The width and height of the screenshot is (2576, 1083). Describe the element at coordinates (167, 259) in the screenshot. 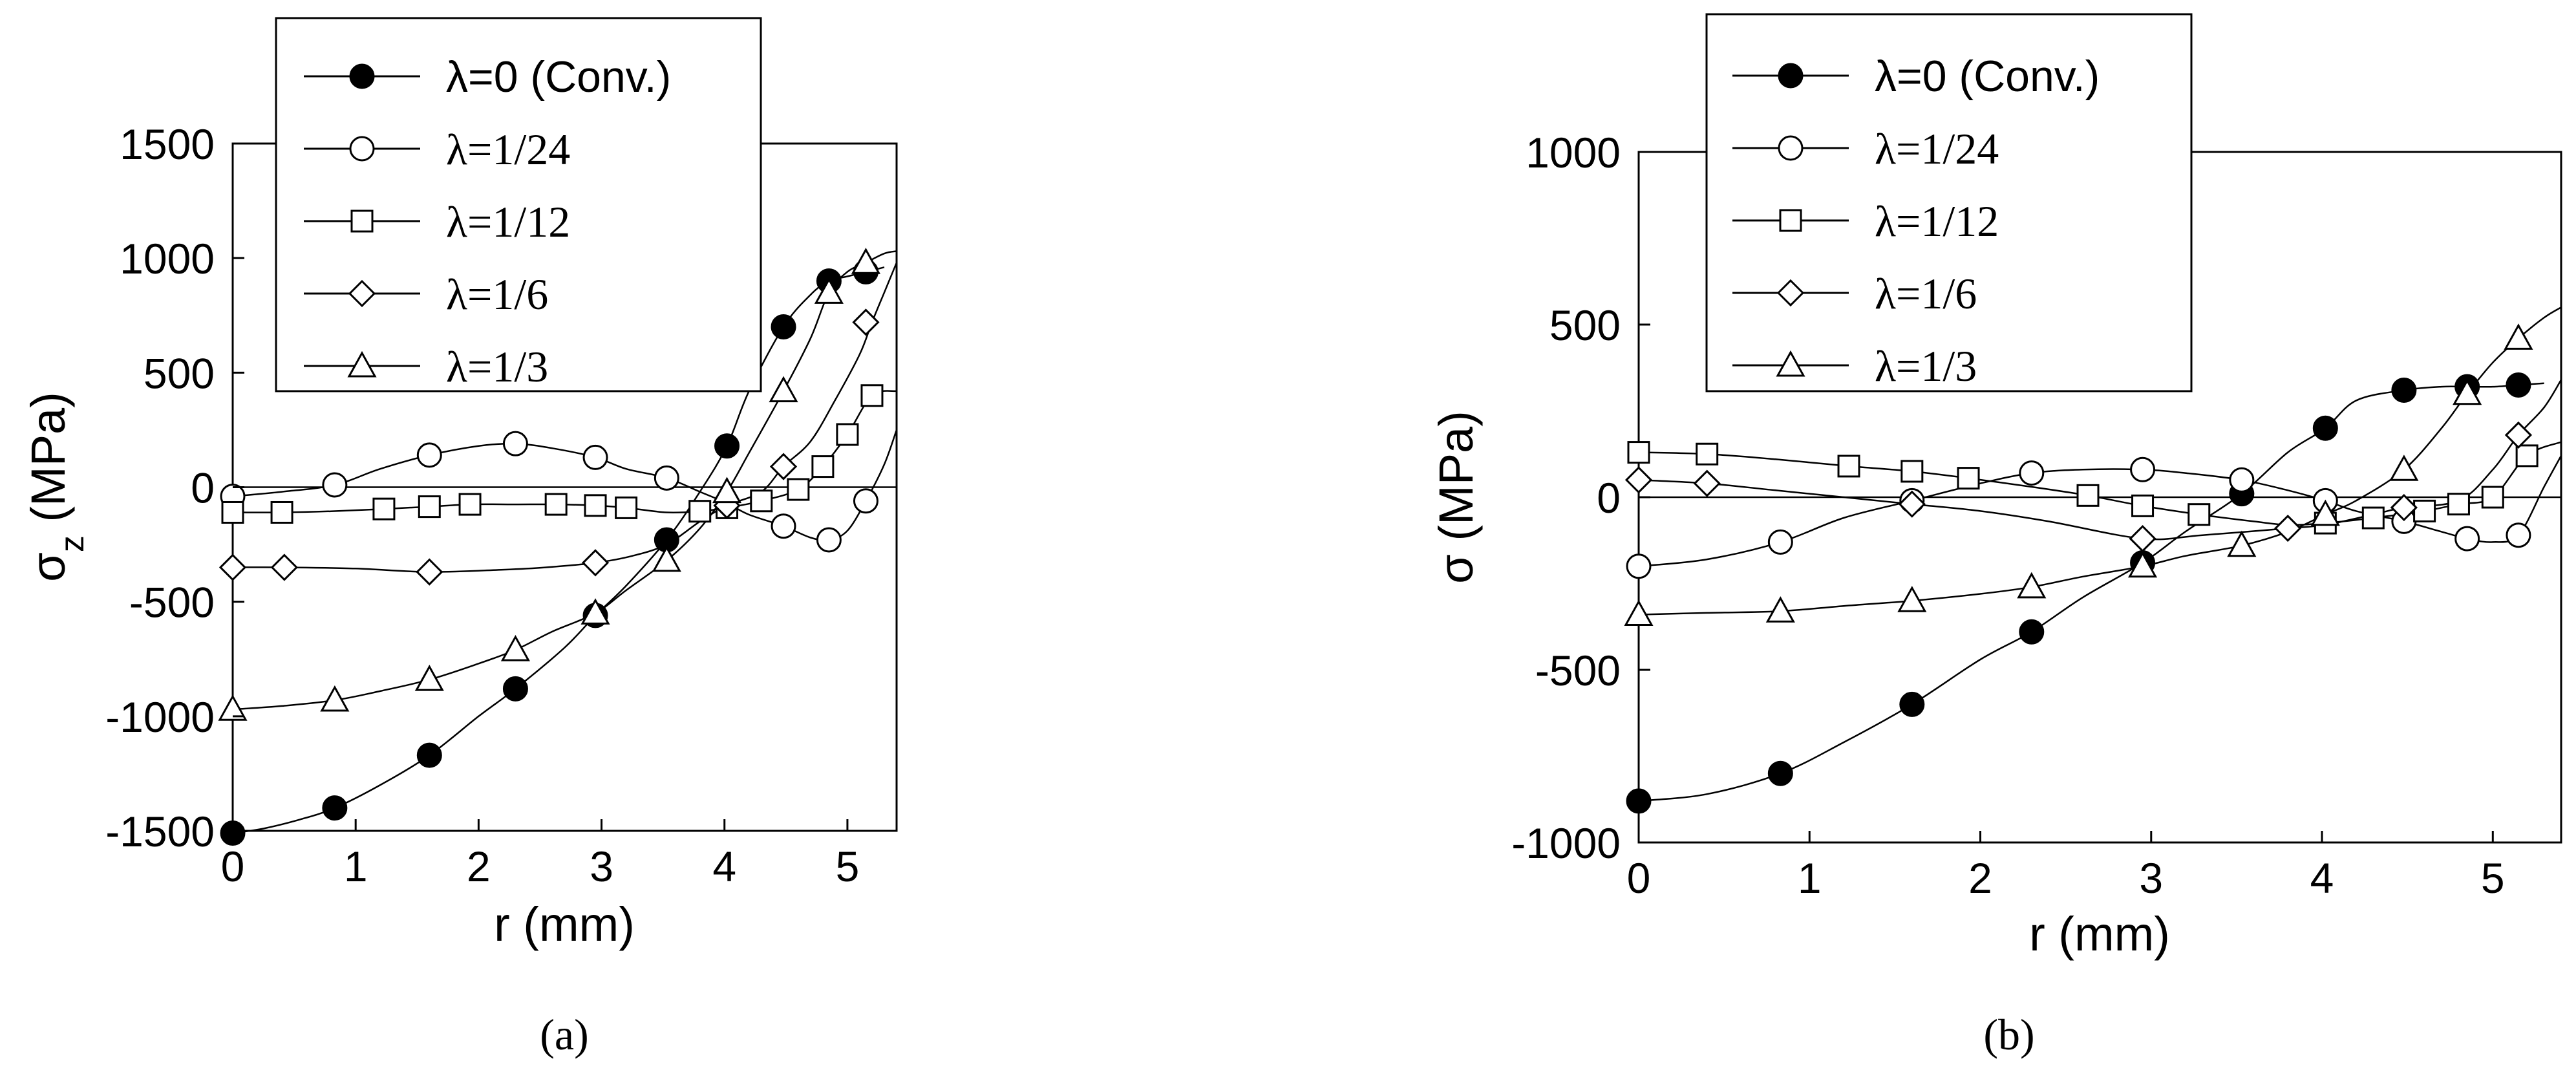

I see `y-tick-label: 1000` at that location.